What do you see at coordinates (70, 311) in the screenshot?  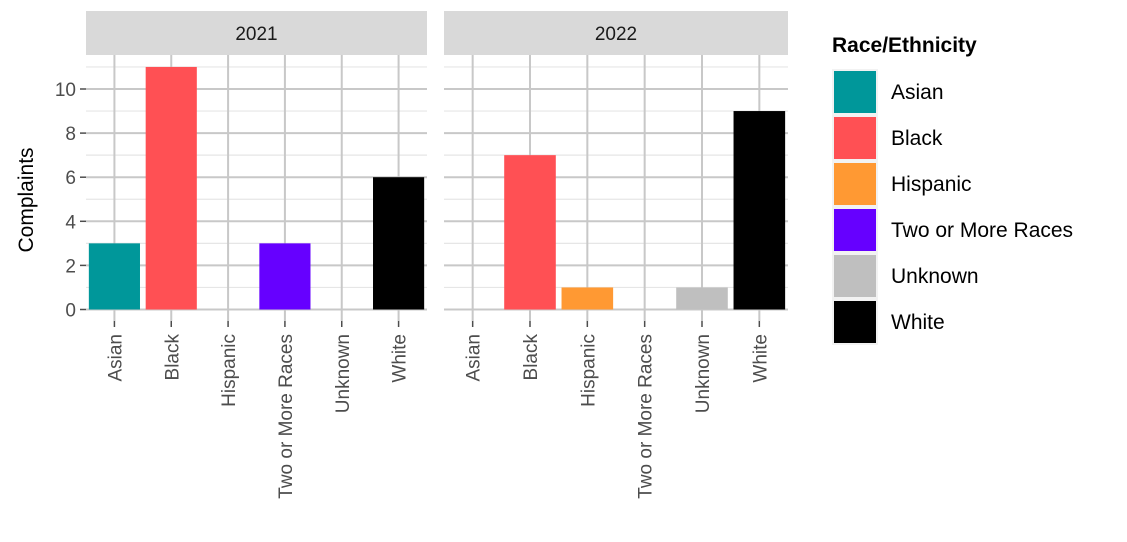 I see `y-tick-label: 0` at bounding box center [70, 311].